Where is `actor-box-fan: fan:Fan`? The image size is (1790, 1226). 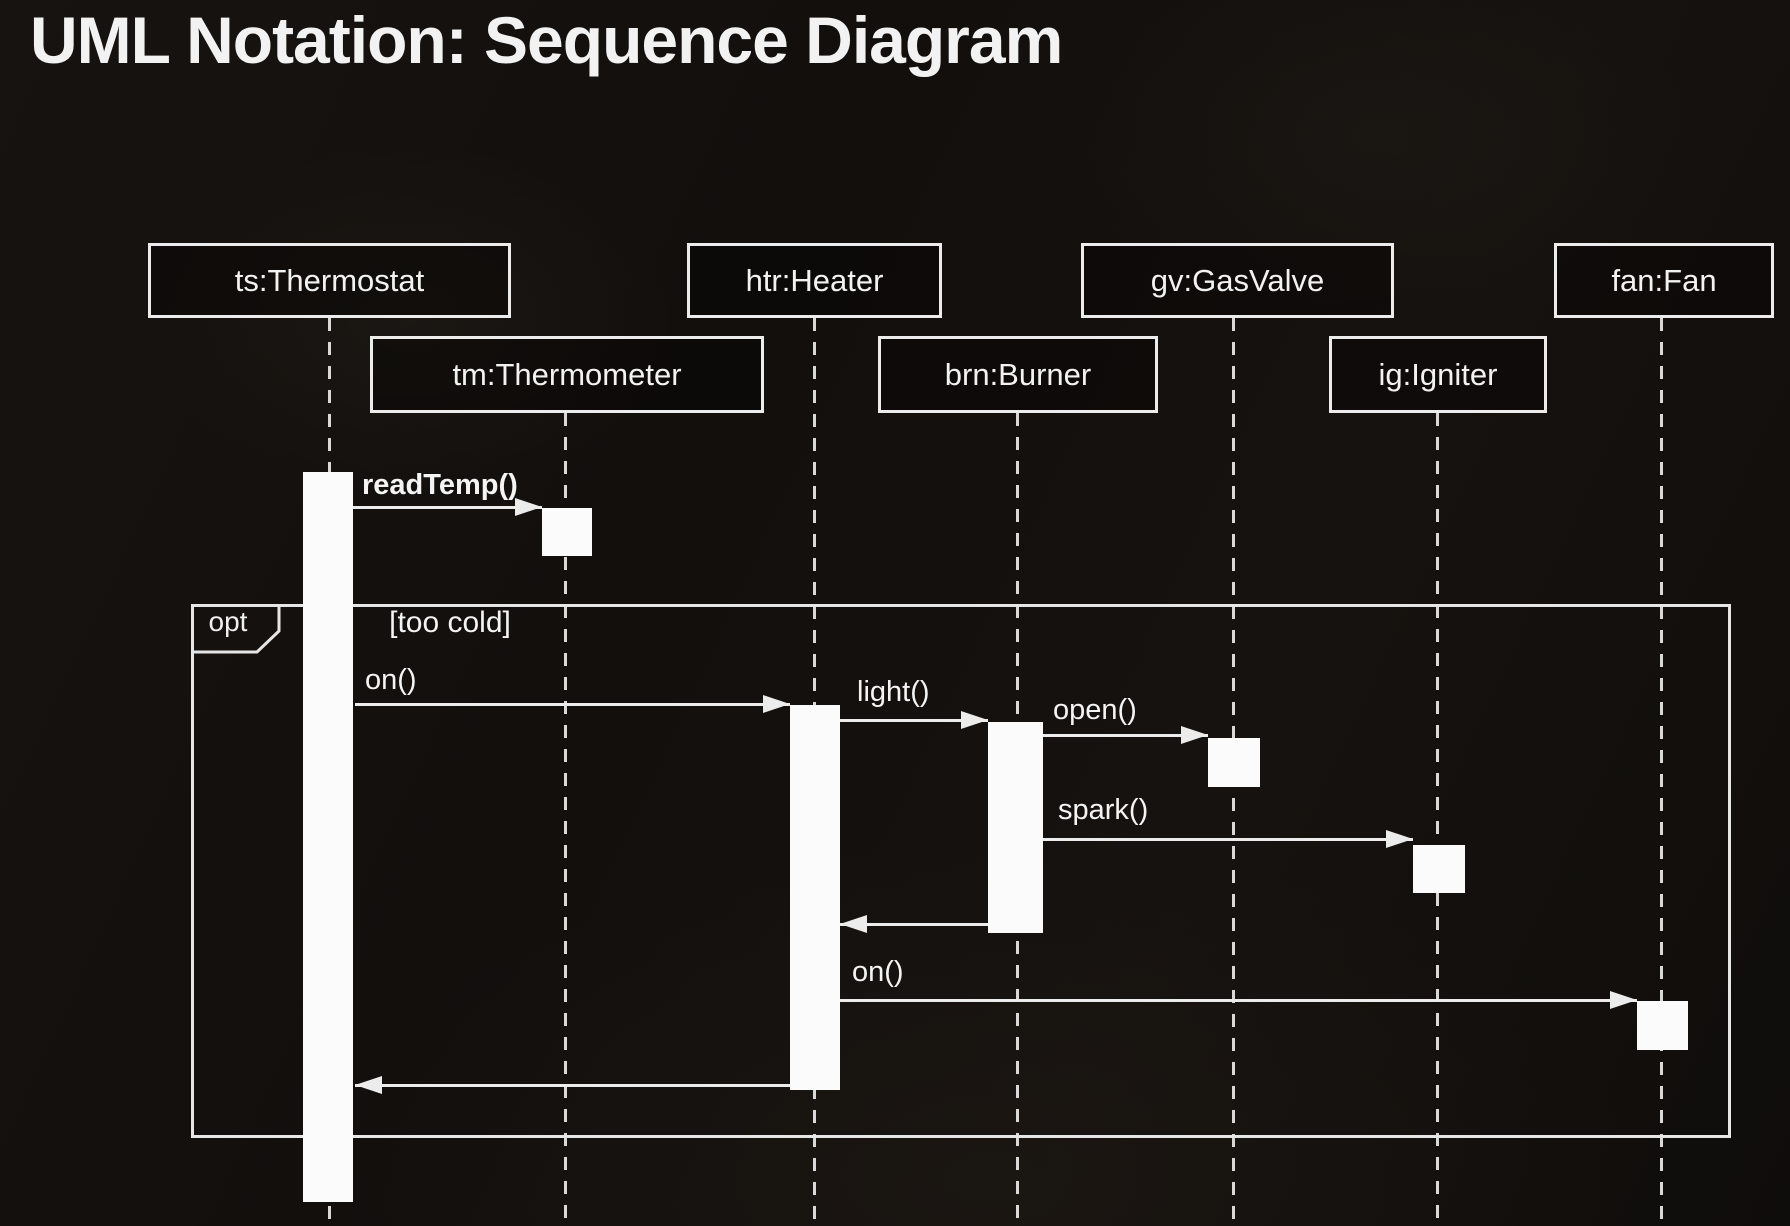 actor-box-fan: fan:Fan is located at coordinates (1664, 280).